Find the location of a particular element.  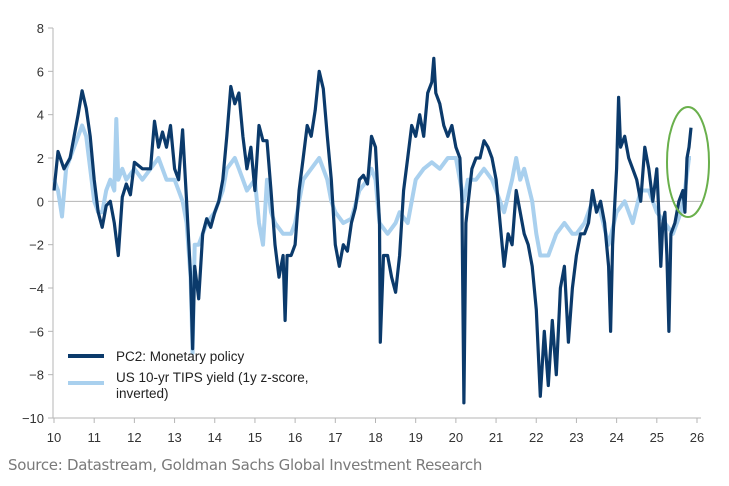

y-tick-label: −10 is located at coordinates (33, 418).